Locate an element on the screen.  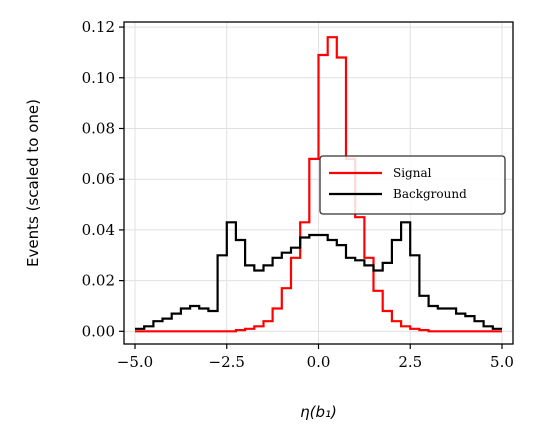
legend: Signal Background is located at coordinates (412, 185).